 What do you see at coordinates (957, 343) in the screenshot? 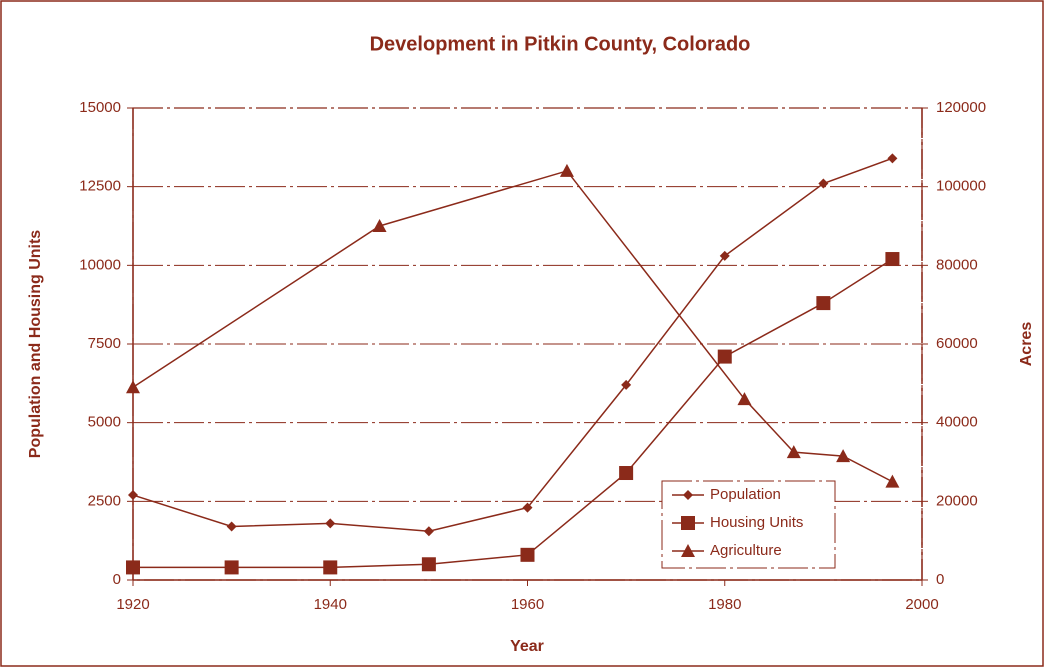
I see `y2-tick-label: 60000` at bounding box center [957, 343].